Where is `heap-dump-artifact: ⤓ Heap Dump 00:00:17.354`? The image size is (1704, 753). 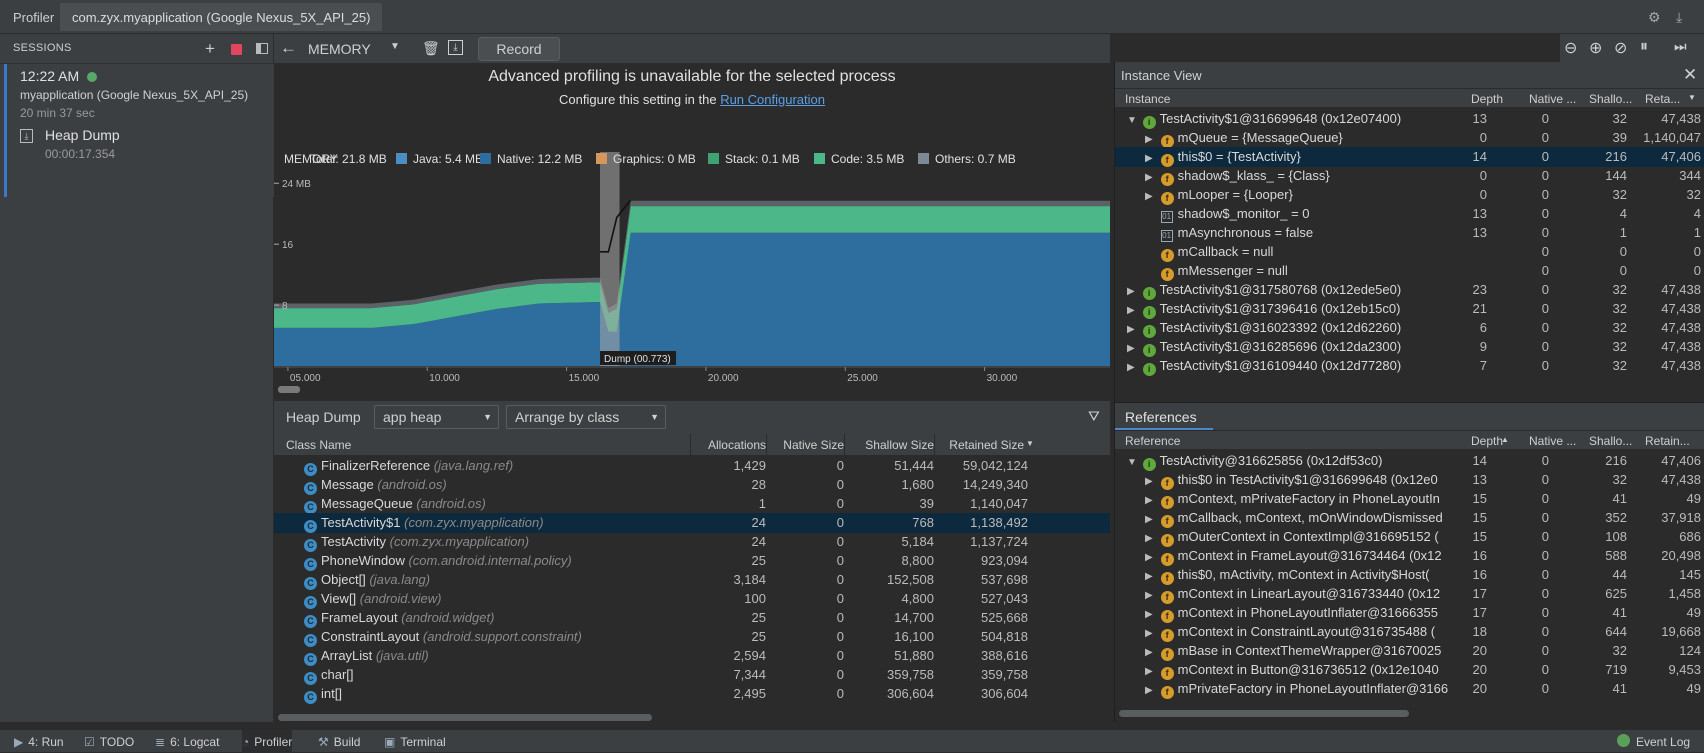
heap-dump-artifact: ⤓ Heap Dump 00:00:17.354 is located at coordinates (140, 159).